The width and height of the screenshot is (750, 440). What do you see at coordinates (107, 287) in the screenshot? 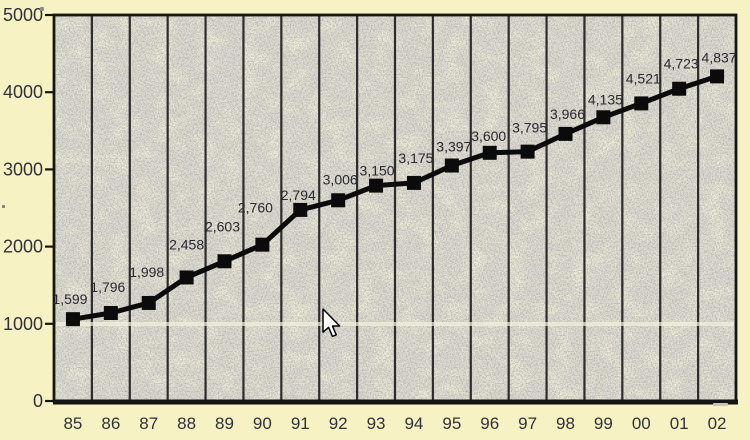
I see `data-point-label: 1,796` at bounding box center [107, 287].